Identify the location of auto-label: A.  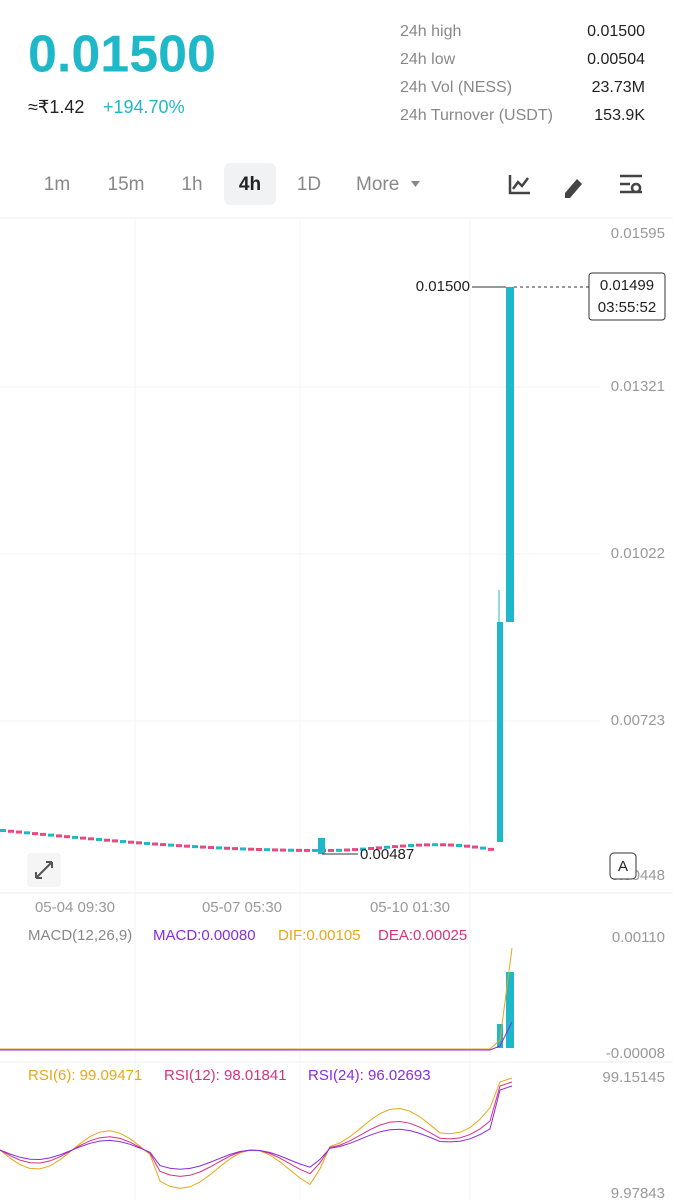
(623, 866).